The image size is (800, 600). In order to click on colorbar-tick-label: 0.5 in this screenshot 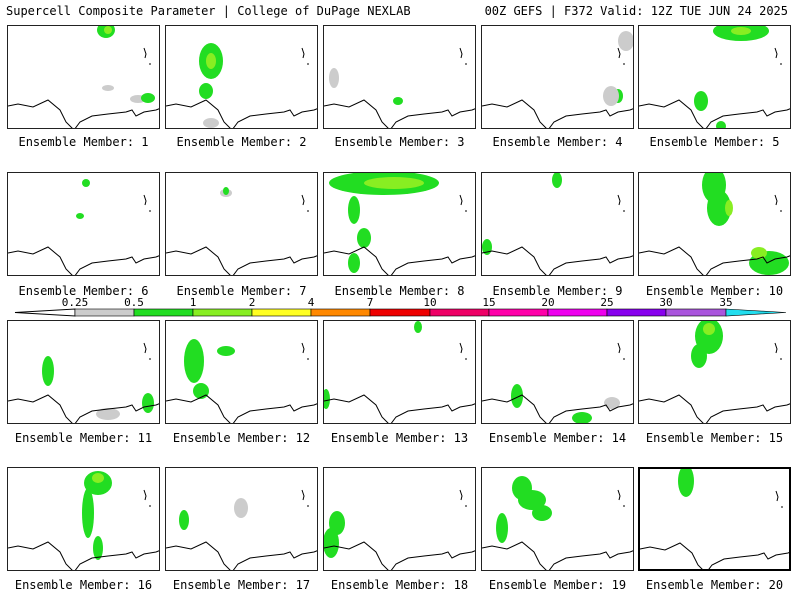, I will do `click(134, 302)`.